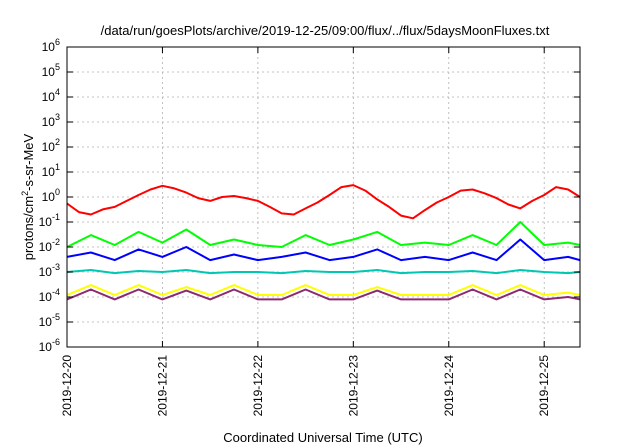 The height and width of the screenshot is (448, 640). What do you see at coordinates (162, 386) in the screenshot?
I see `x-tick-label: 2019-12-21` at bounding box center [162, 386].